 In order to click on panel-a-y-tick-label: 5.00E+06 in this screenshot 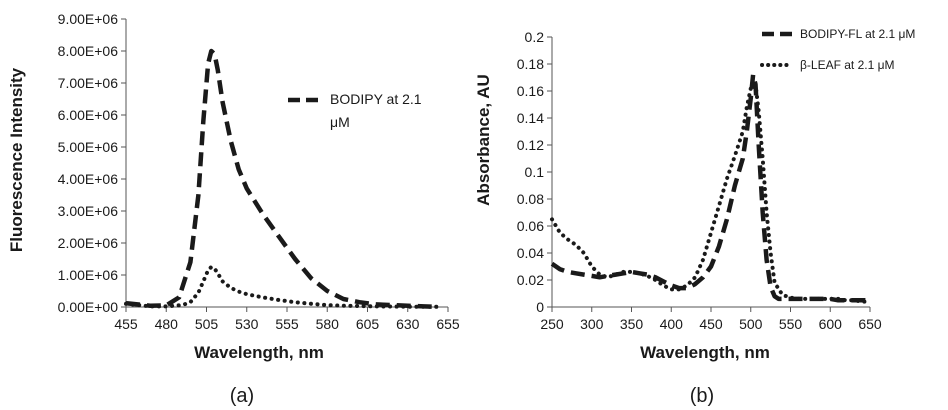, I will do `click(88, 147)`.